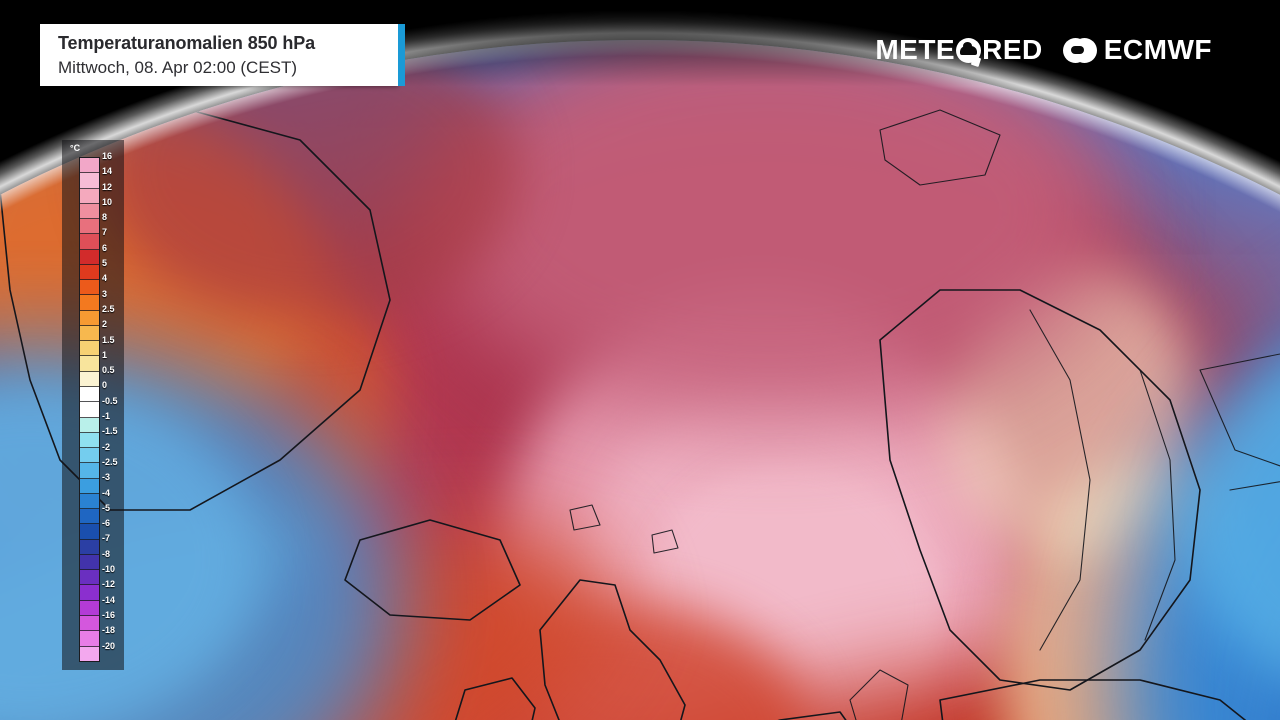 This screenshot has height=720, width=1280. What do you see at coordinates (107, 171) in the screenshot?
I see `legend-tick-value: 14` at bounding box center [107, 171].